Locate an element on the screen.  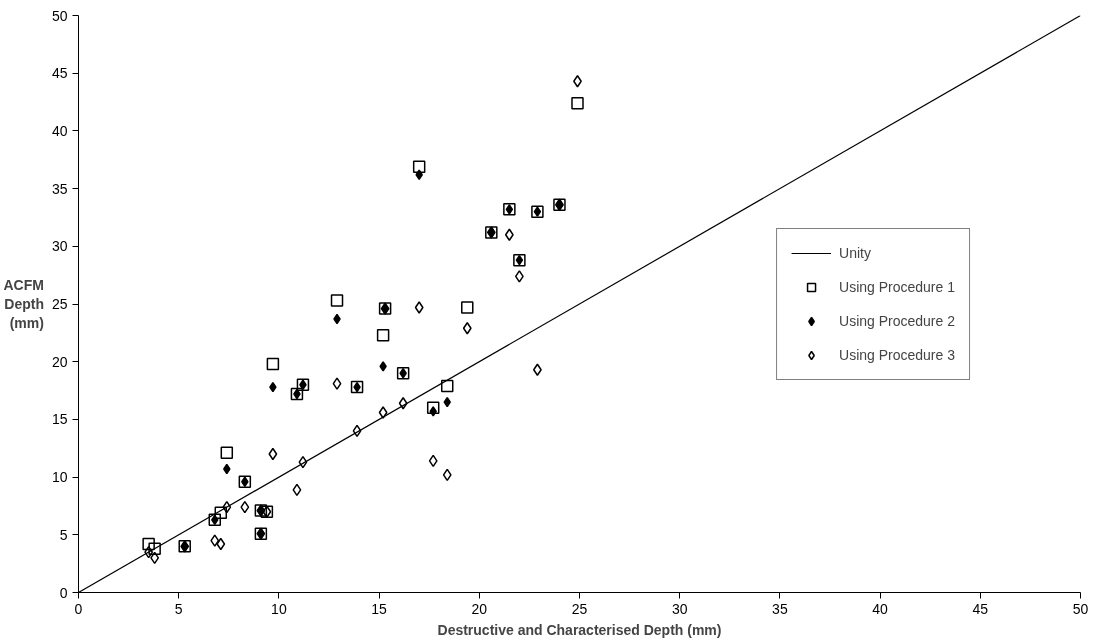
x-tick-label: 10 is located at coordinates (279, 608).